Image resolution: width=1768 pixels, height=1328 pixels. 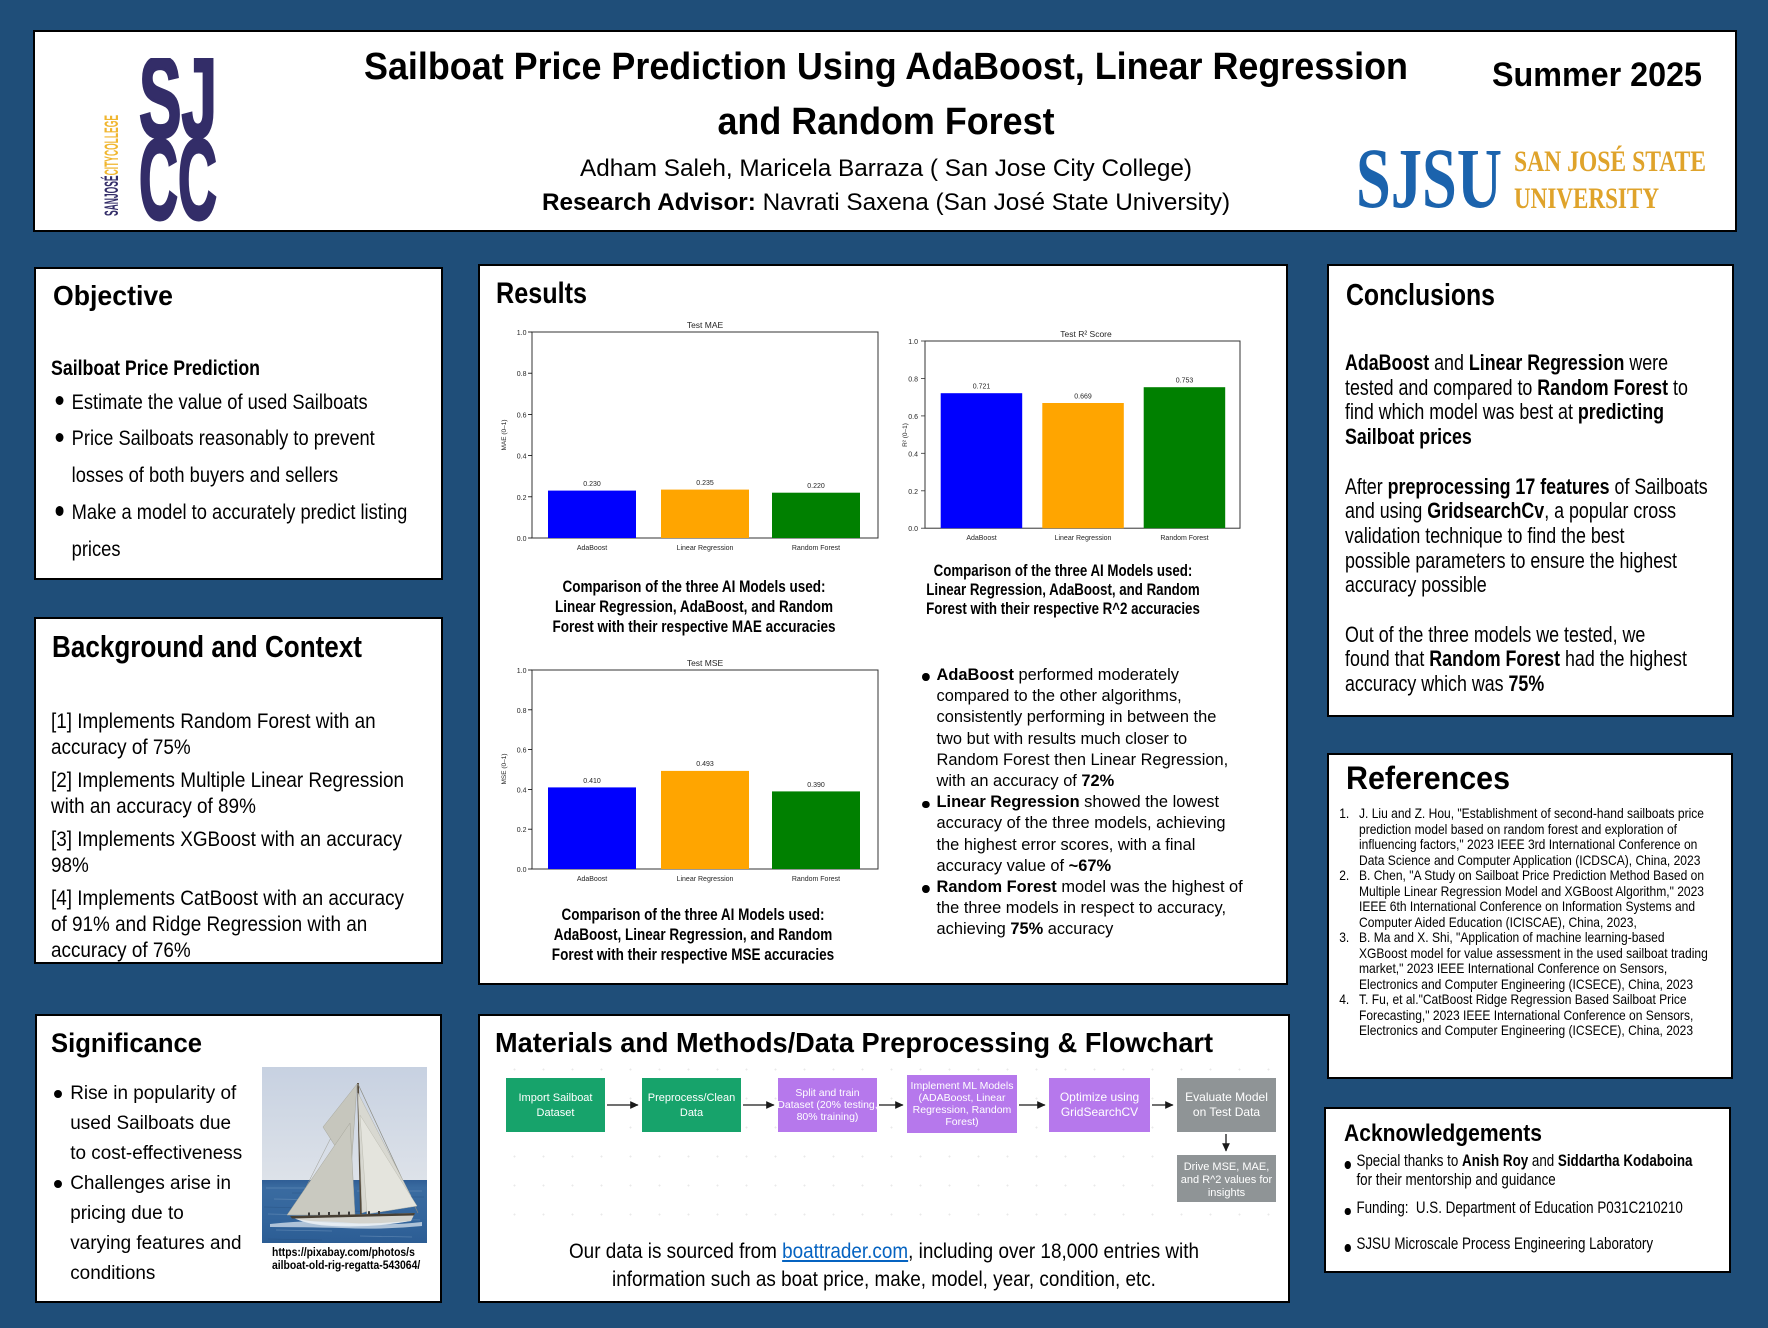 What do you see at coordinates (1586, 198) in the screenshot?
I see `svg-text: UNIVERSITY` at bounding box center [1586, 198].